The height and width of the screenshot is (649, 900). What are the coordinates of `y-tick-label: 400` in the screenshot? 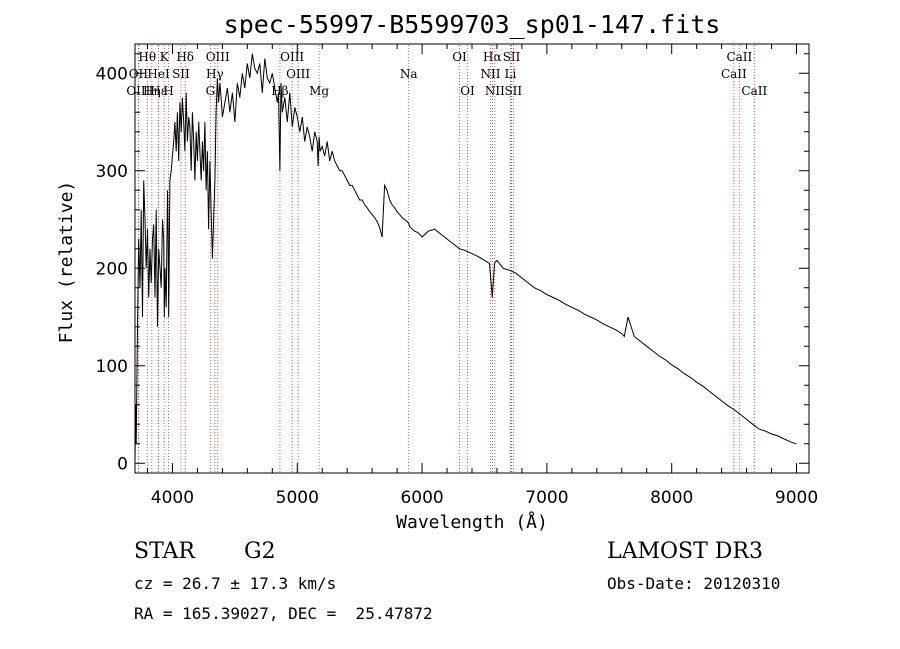 It's located at (112, 74).